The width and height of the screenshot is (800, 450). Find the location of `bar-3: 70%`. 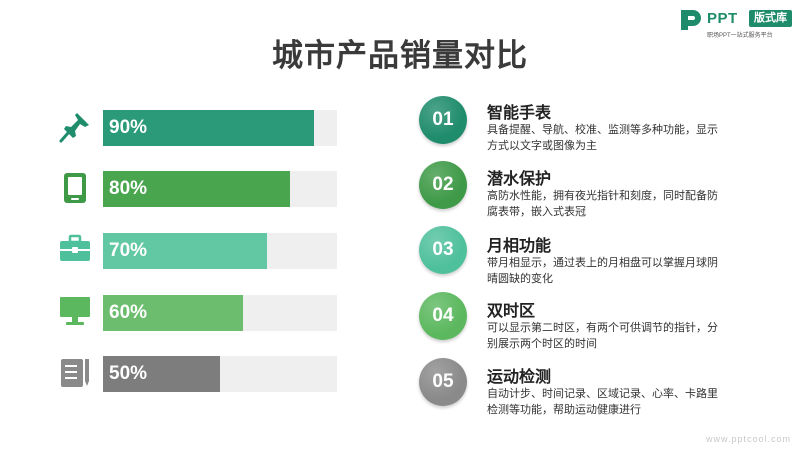

bar-3: 70% is located at coordinates (185, 251).